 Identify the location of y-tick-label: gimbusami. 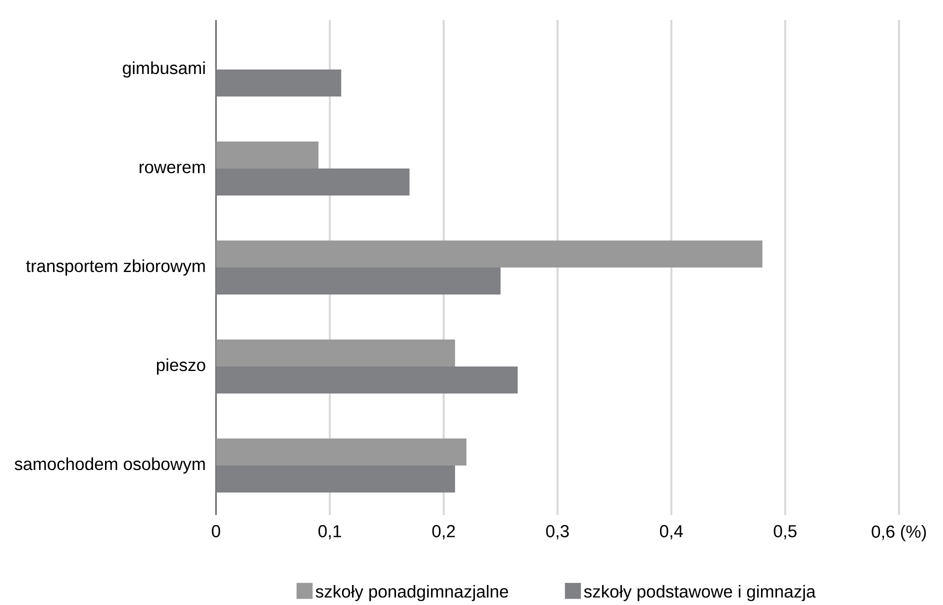
(163, 69).